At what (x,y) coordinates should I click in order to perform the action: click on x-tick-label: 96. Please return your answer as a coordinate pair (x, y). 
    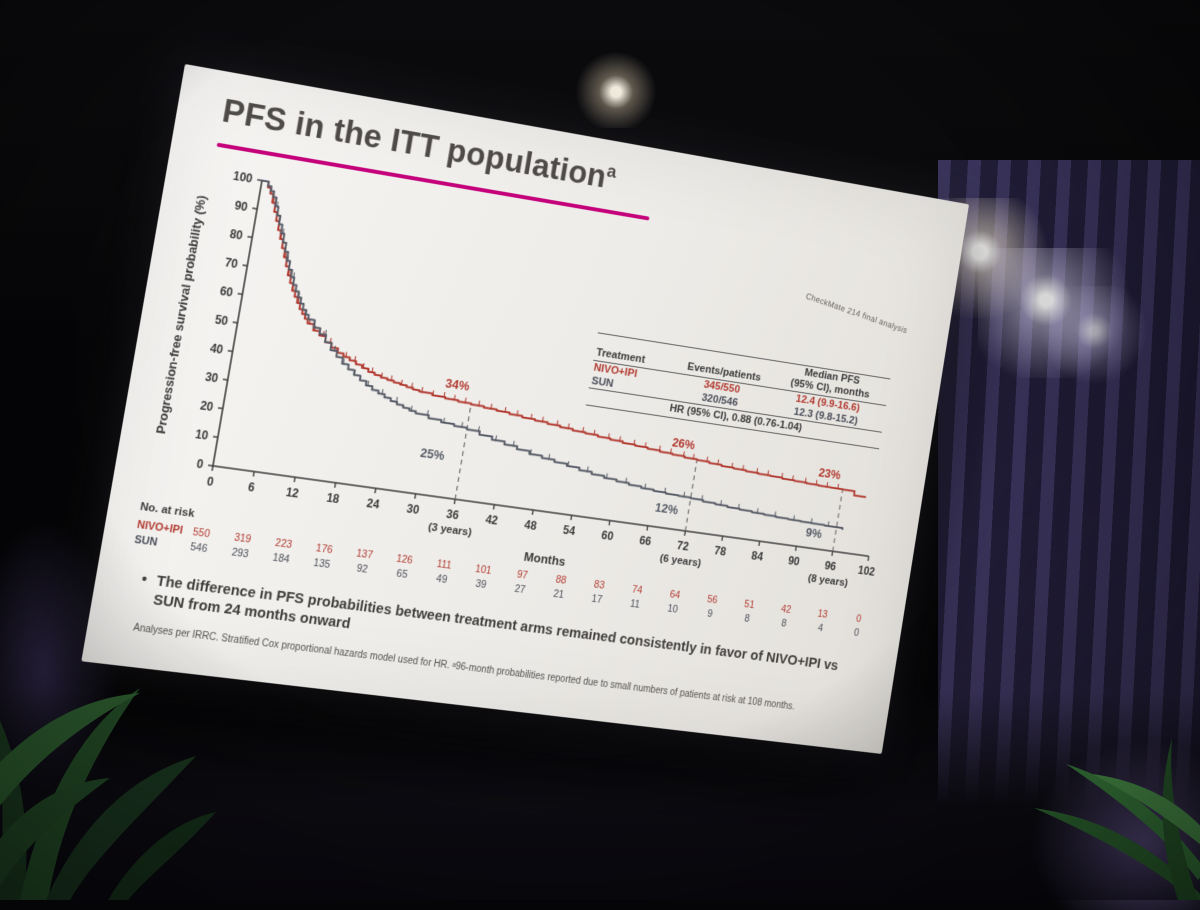
    Looking at the image, I should click on (831, 566).